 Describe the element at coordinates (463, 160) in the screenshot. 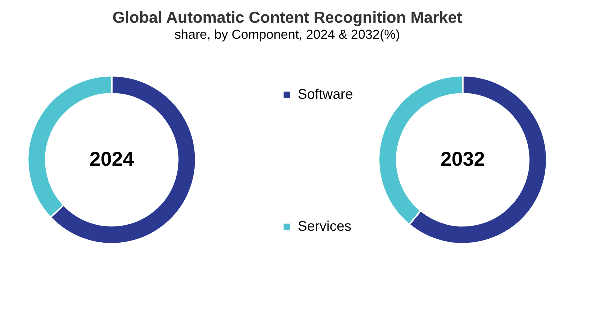

I see `slice-label: 2032` at that location.